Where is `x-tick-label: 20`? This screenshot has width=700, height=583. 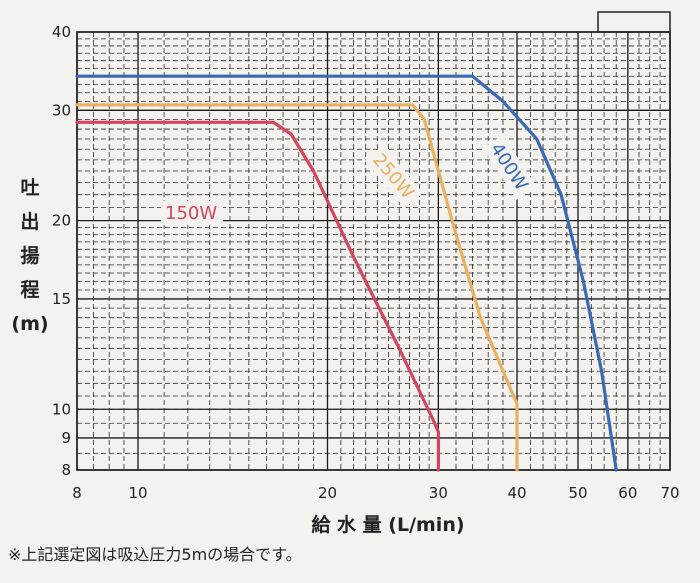 x-tick-label: 20 is located at coordinates (327, 493).